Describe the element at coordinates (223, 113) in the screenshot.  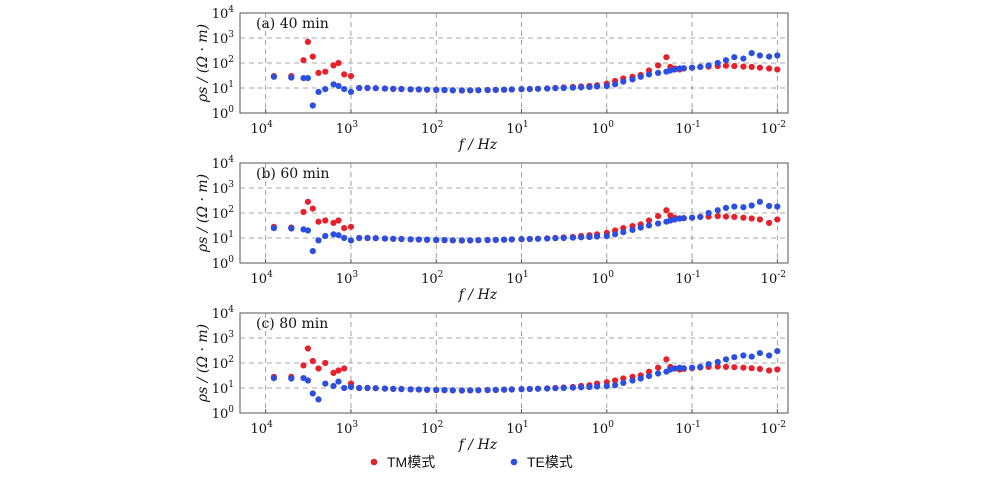
I see `y-tick-label: 100` at that location.